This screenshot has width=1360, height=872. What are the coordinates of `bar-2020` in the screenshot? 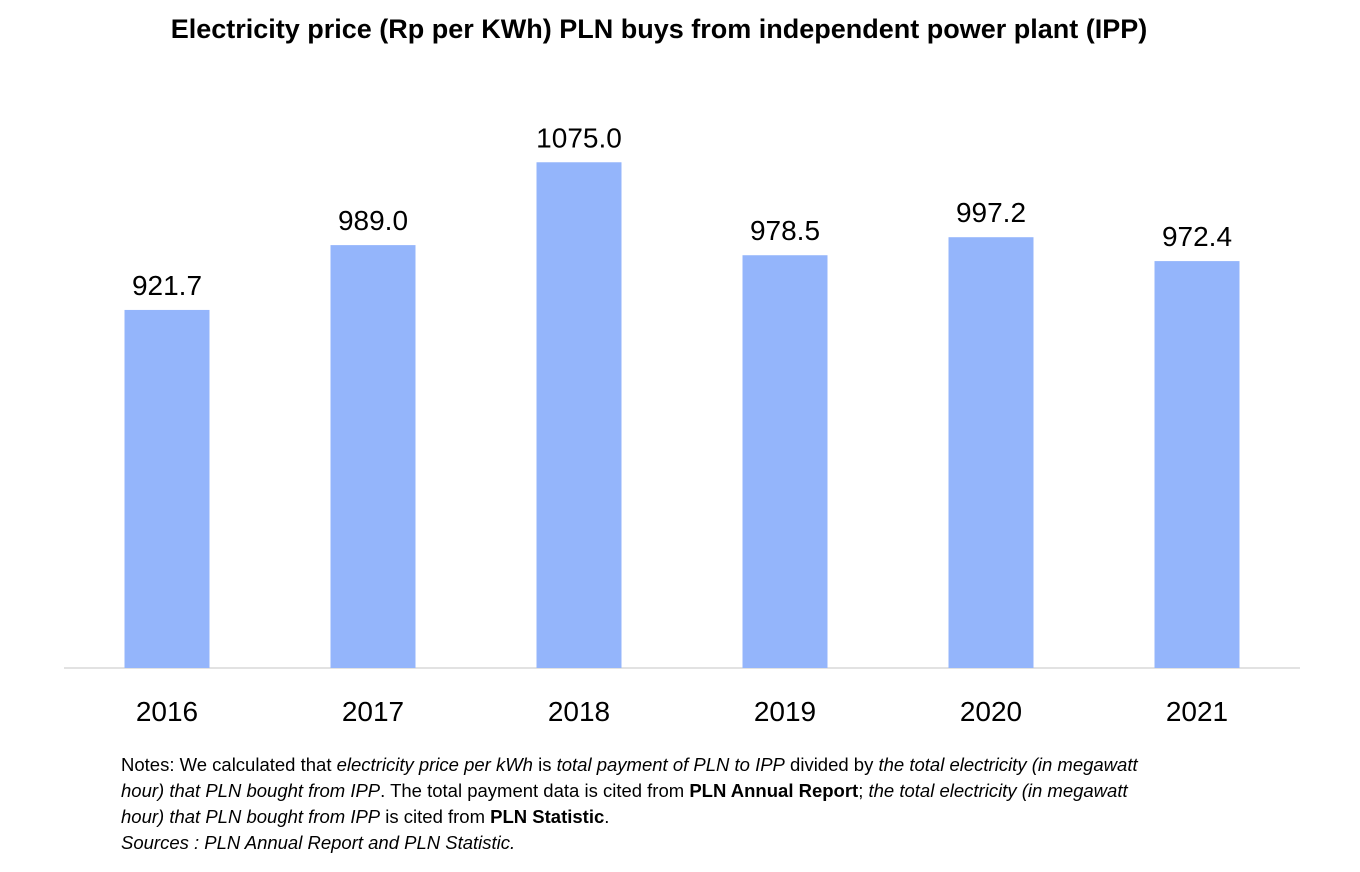 It's located at (991, 453).